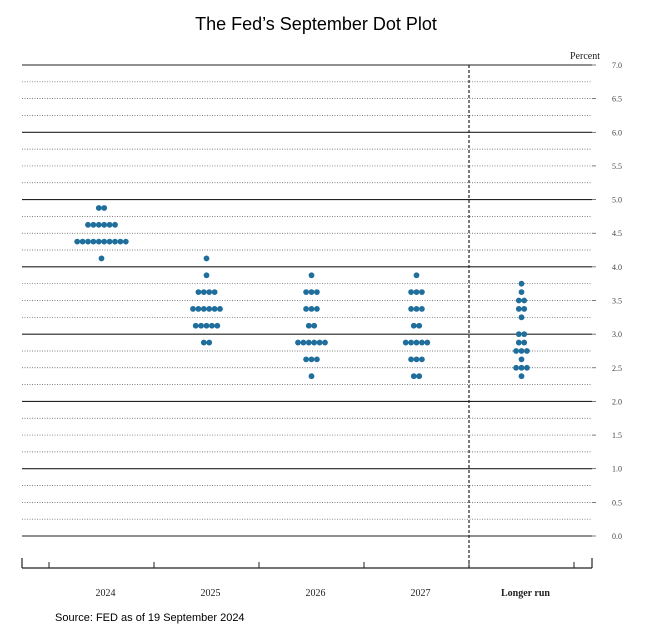 This screenshot has height=634, width=645. Describe the element at coordinates (617, 334) in the screenshot. I see `y-tick-label: 3.0` at that location.